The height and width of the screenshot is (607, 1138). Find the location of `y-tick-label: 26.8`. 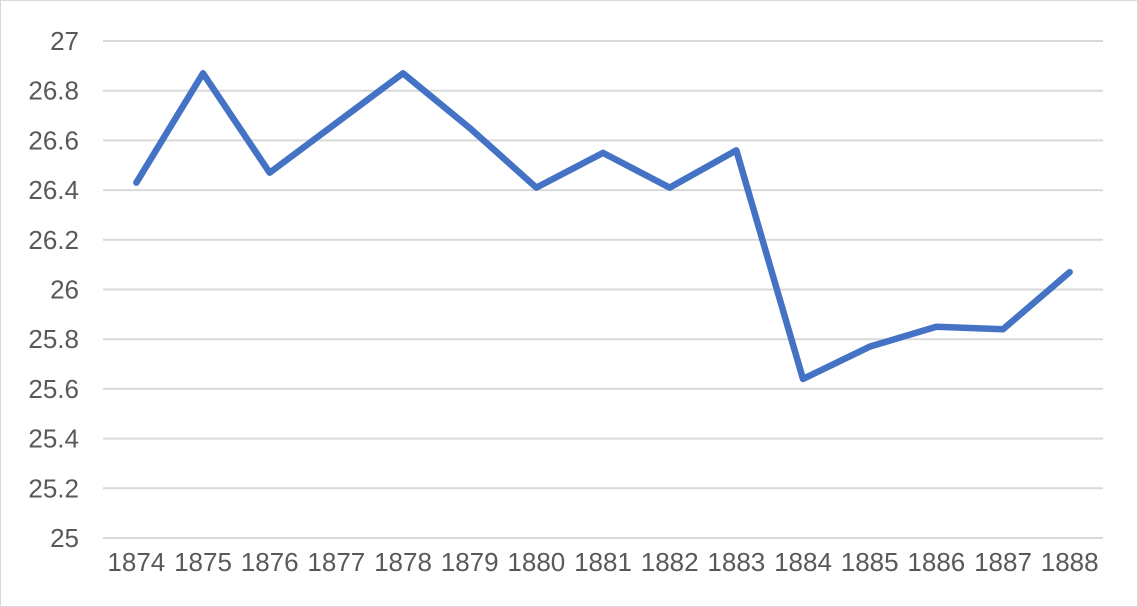

y-tick-label: 26.8 is located at coordinates (53, 91).